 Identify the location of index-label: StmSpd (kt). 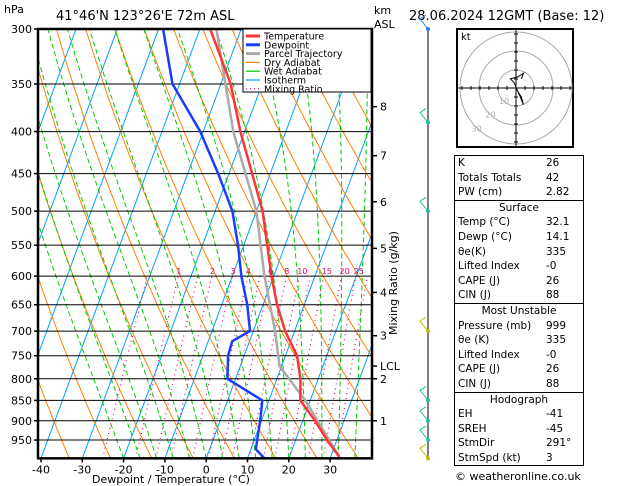
(489, 457).